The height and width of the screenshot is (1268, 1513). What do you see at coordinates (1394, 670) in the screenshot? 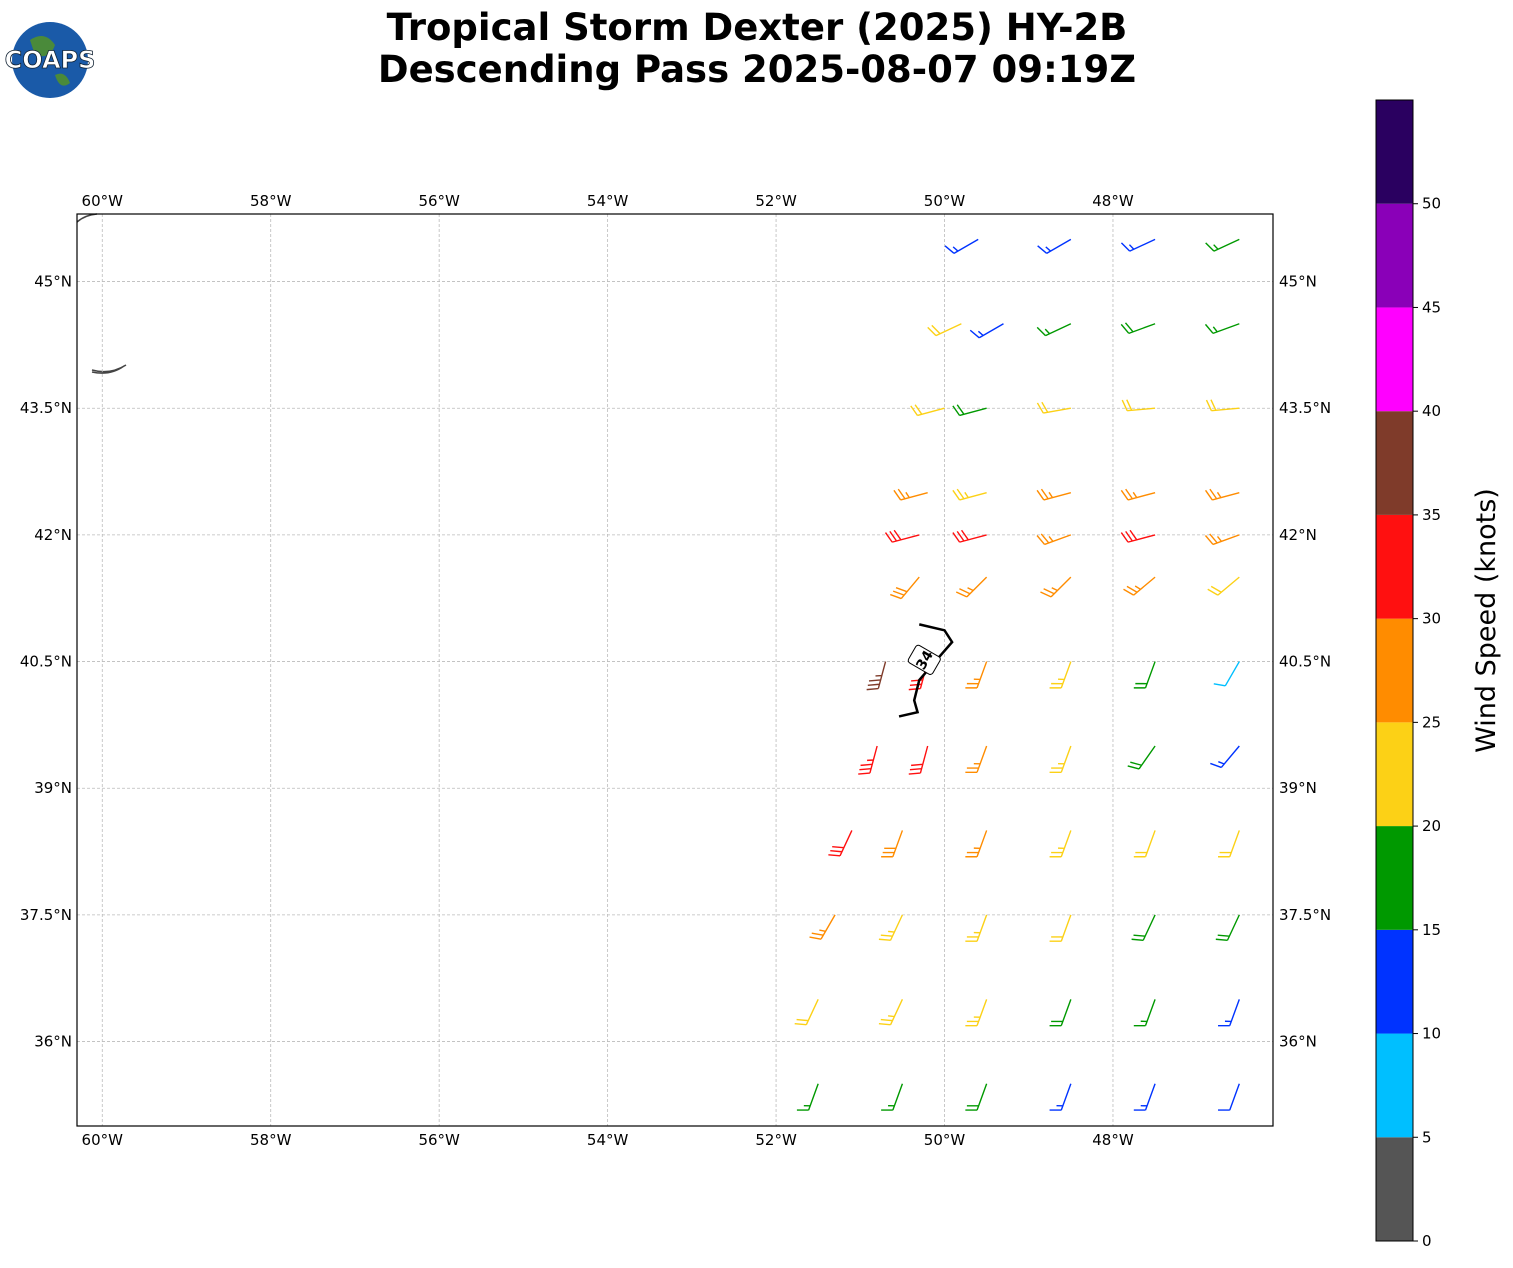
I see `colorbar-frame` at bounding box center [1394, 670].